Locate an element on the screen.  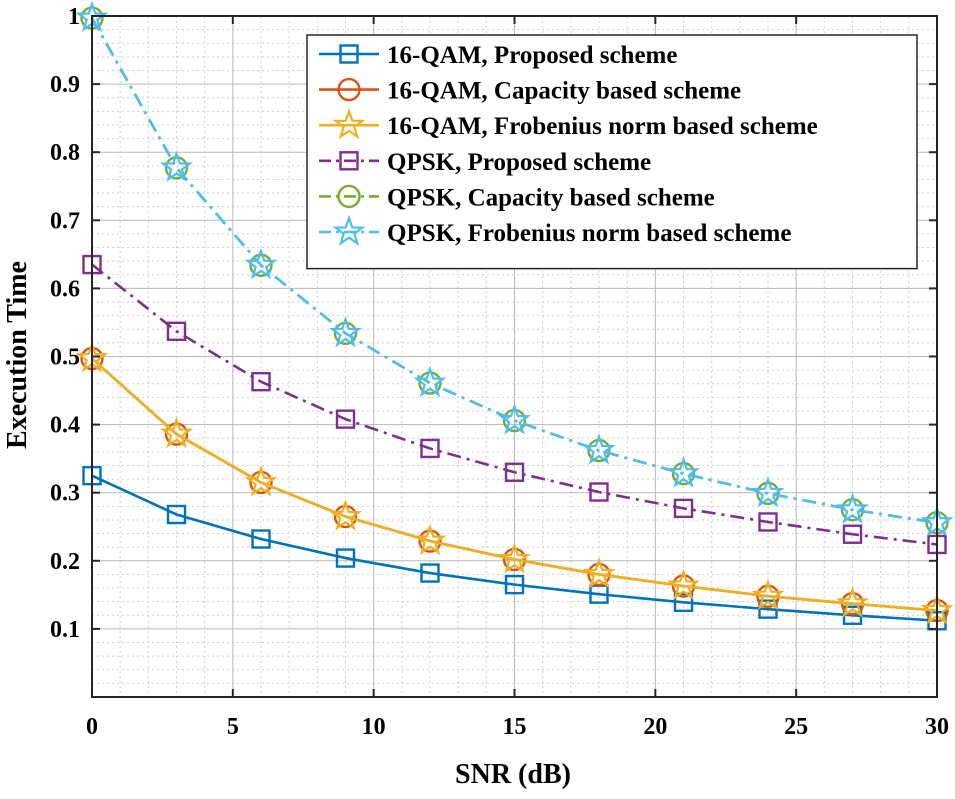
y-tick-label: 0.1 is located at coordinates (65, 630).